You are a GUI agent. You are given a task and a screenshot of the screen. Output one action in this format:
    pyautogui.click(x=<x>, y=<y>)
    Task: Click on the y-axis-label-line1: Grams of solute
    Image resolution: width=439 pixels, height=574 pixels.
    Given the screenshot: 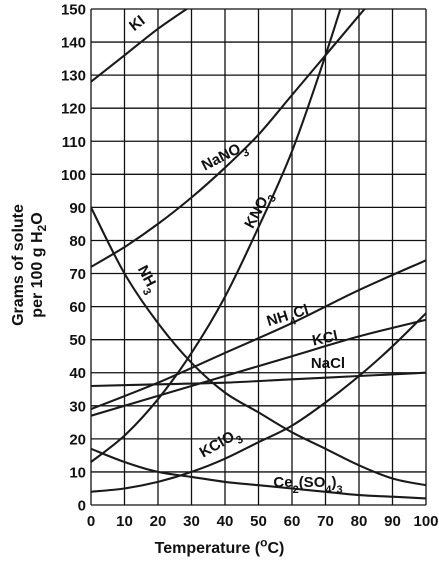 What is the action you would take?
    pyautogui.click(x=18, y=265)
    